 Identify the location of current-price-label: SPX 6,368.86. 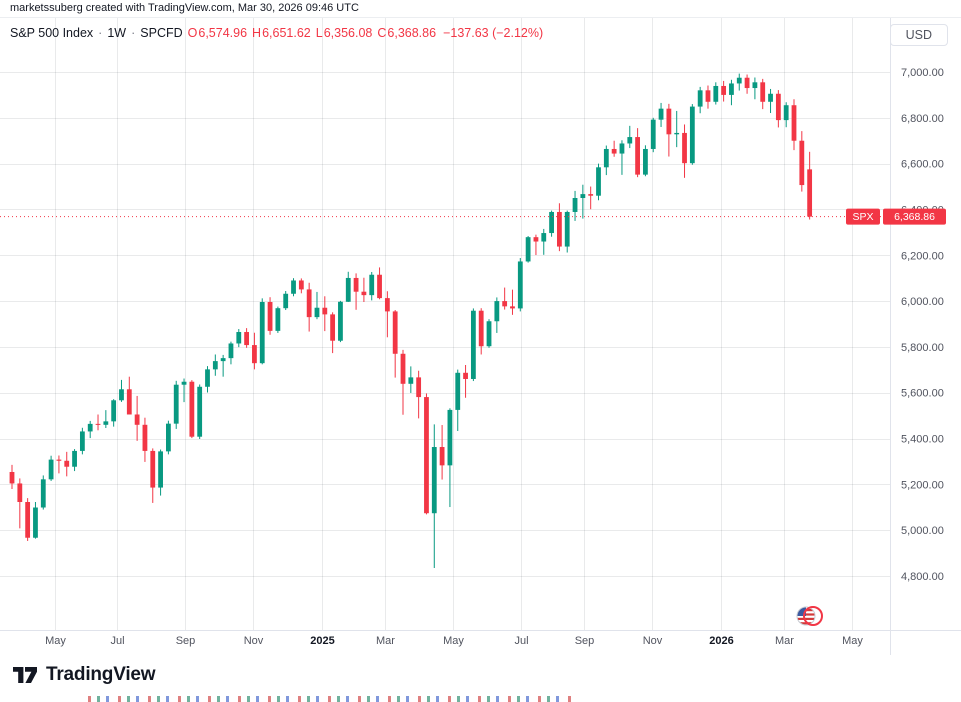
(896, 216).